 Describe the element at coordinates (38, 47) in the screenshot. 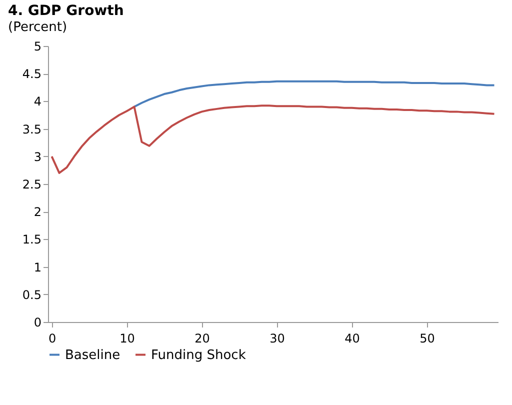

I see `y-tick-label: 5` at that location.